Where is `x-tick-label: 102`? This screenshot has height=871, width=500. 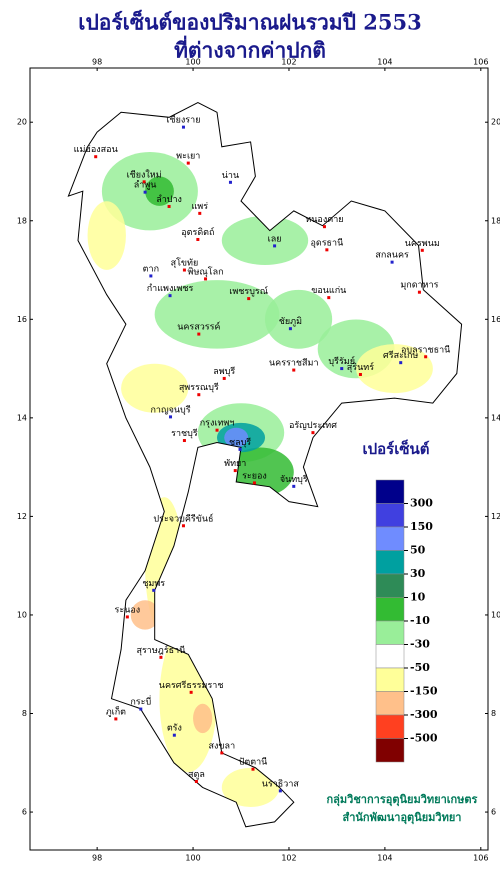
x-tick-label: 102 is located at coordinates (288, 62).